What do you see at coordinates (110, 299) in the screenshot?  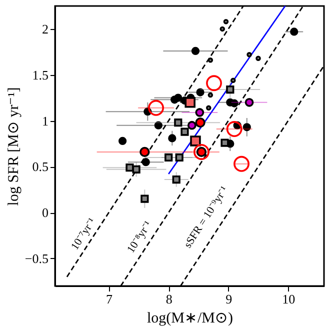 I see `x-tick-label: 7` at bounding box center [110, 299].